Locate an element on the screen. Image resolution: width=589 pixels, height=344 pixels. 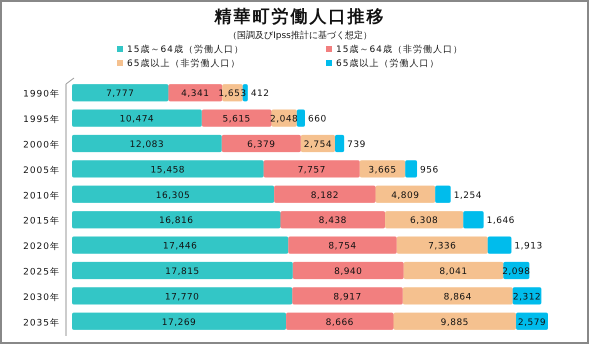
data-label: 5,615 is located at coordinates (236, 119).